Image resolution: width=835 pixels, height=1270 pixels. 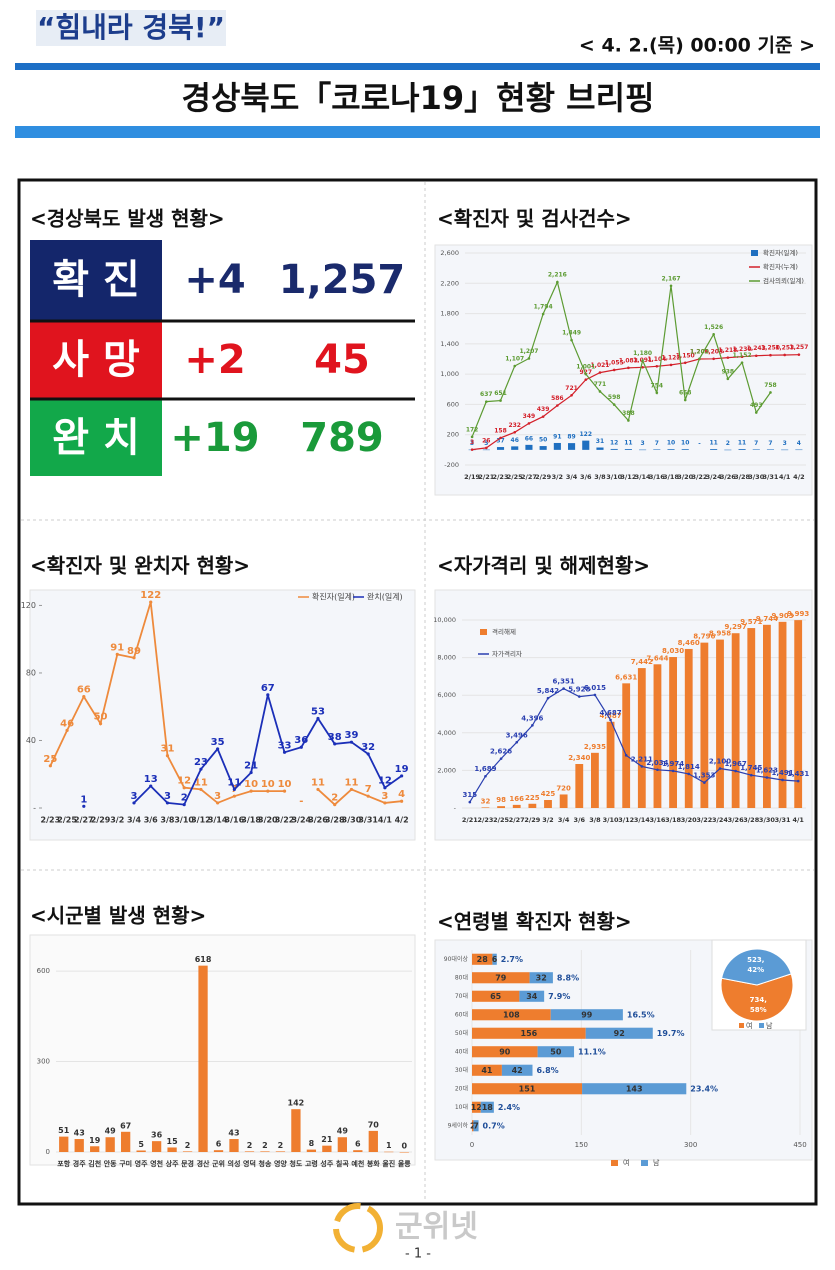 I want to click on legend-label: 격리해제, so click(x=504, y=631).